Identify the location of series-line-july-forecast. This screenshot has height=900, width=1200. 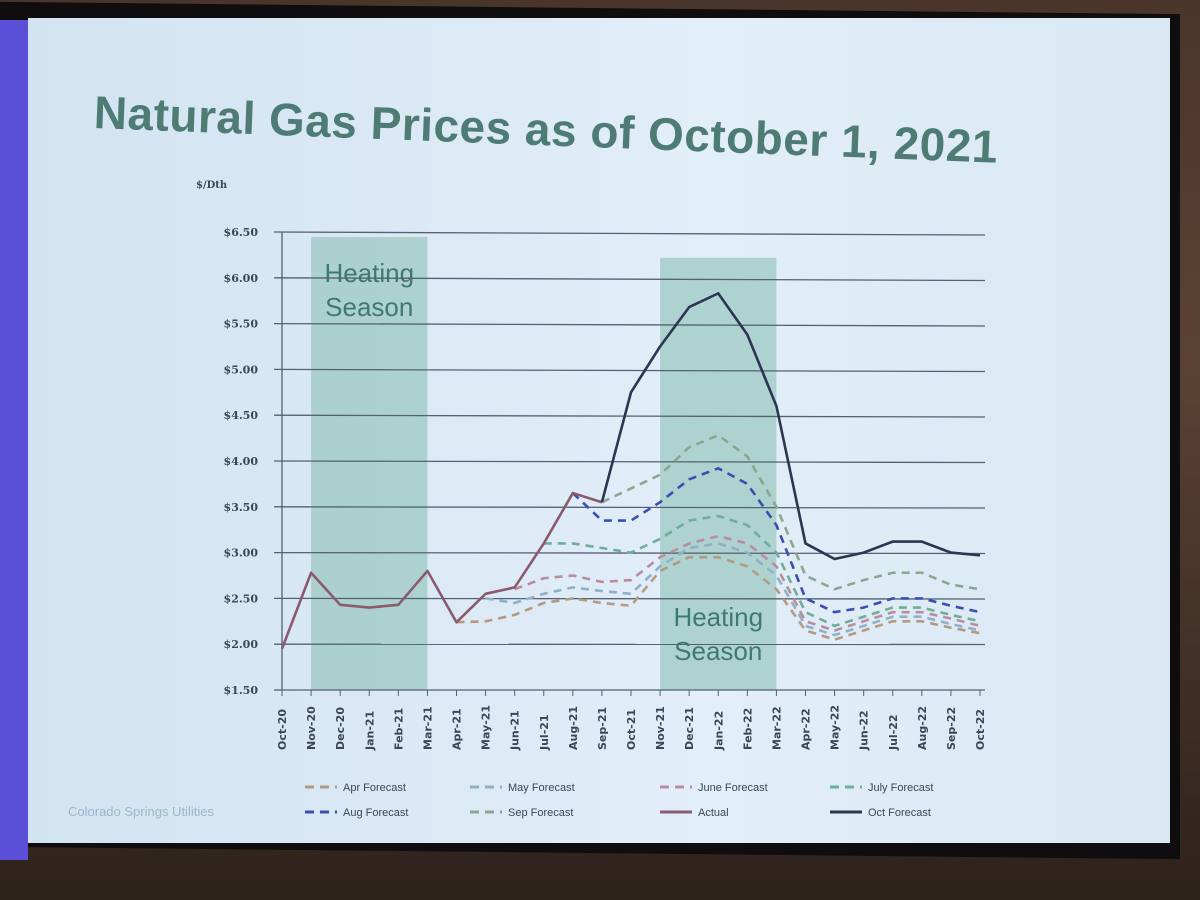
(762, 571).